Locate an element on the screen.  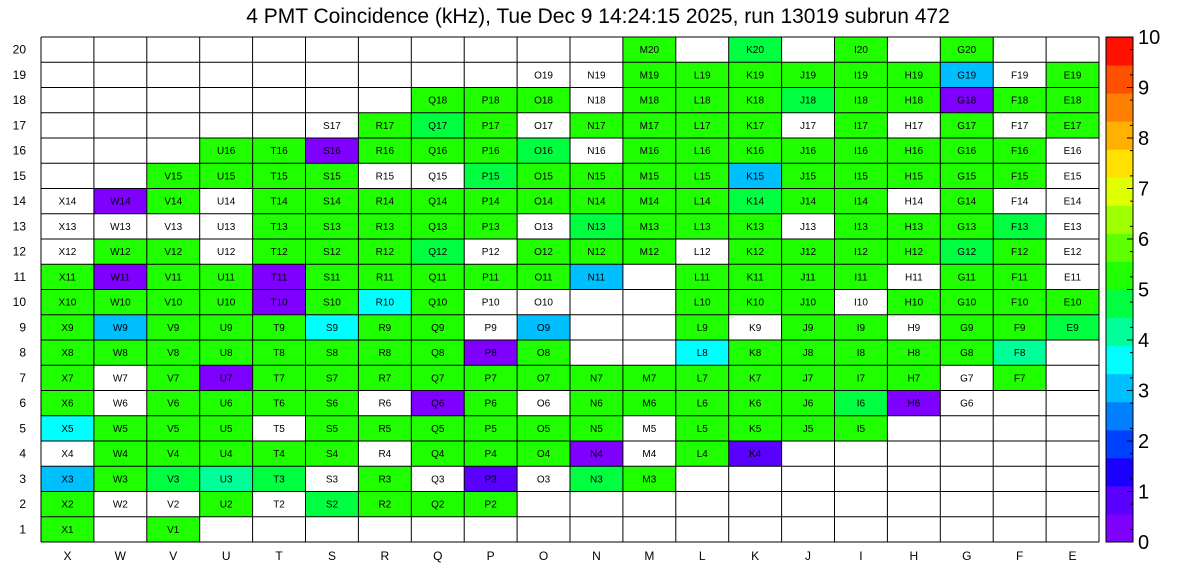
heatmap-cell-U16 is located at coordinates (226, 151).